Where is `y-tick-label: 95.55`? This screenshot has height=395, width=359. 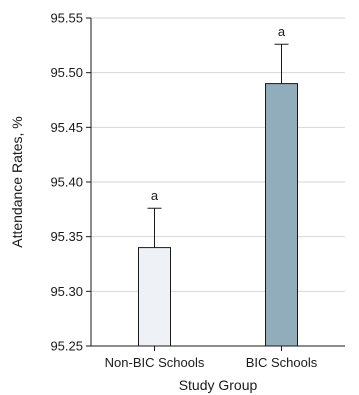 y-tick-label: 95.55 is located at coordinates (66, 18).